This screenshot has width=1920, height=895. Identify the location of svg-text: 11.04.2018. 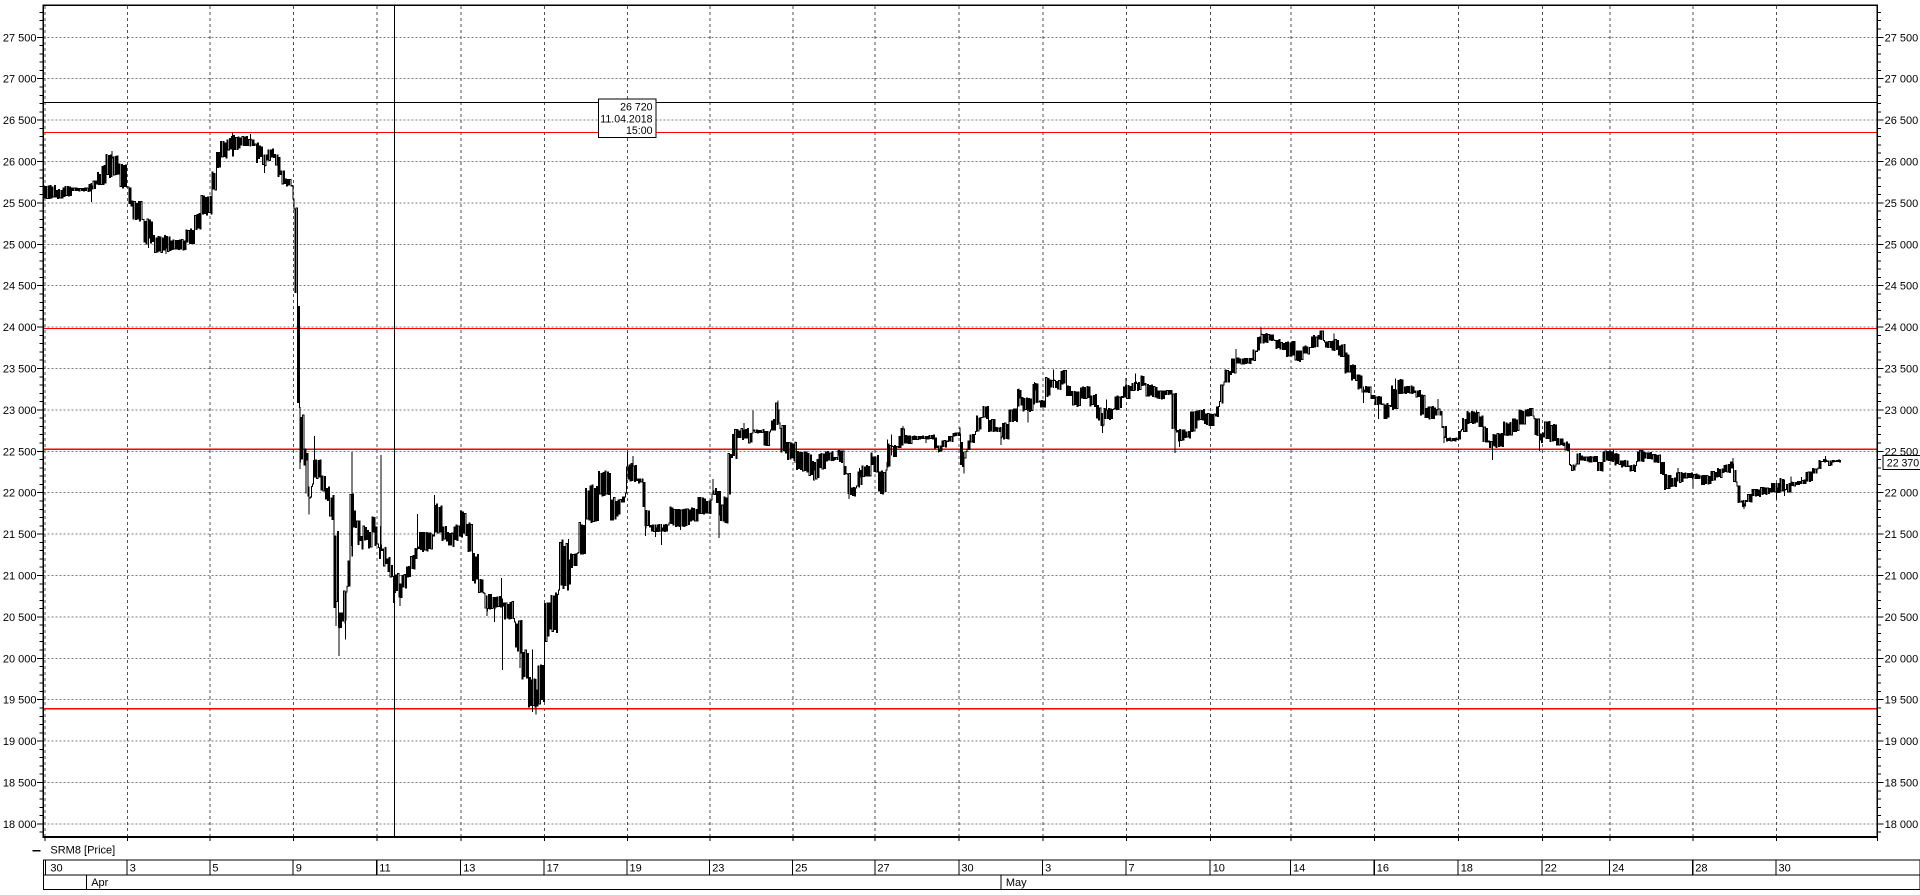
(626, 119).